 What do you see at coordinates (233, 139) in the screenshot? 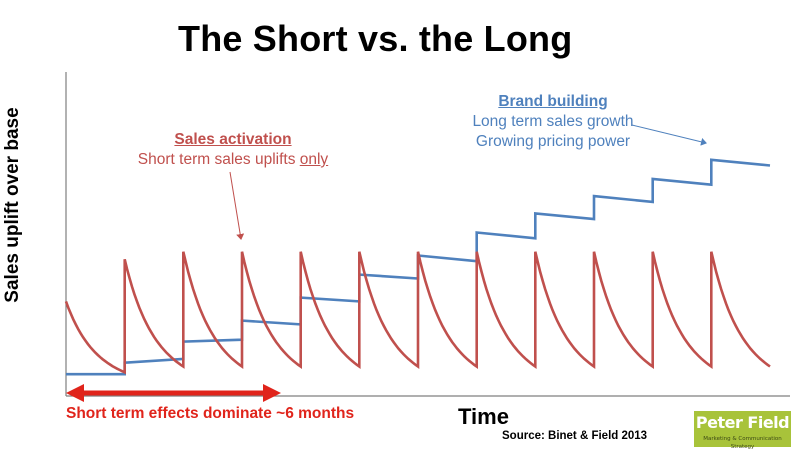
I see `sales-activation-heading: Sales activation` at bounding box center [233, 139].